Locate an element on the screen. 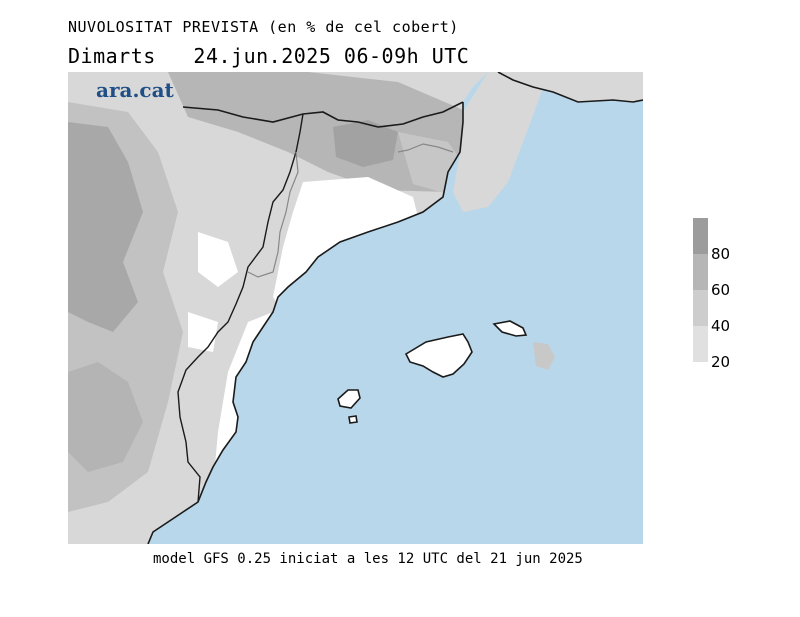 Image resolution: width=800 pixels, height=617 pixels. legend-label-60: 60 is located at coordinates (721, 290).